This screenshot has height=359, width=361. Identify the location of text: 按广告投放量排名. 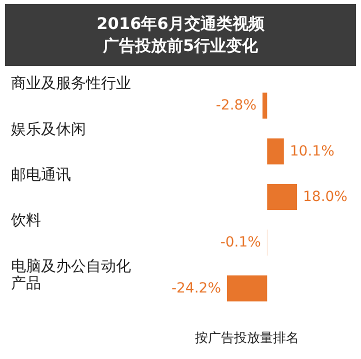
(247, 338).